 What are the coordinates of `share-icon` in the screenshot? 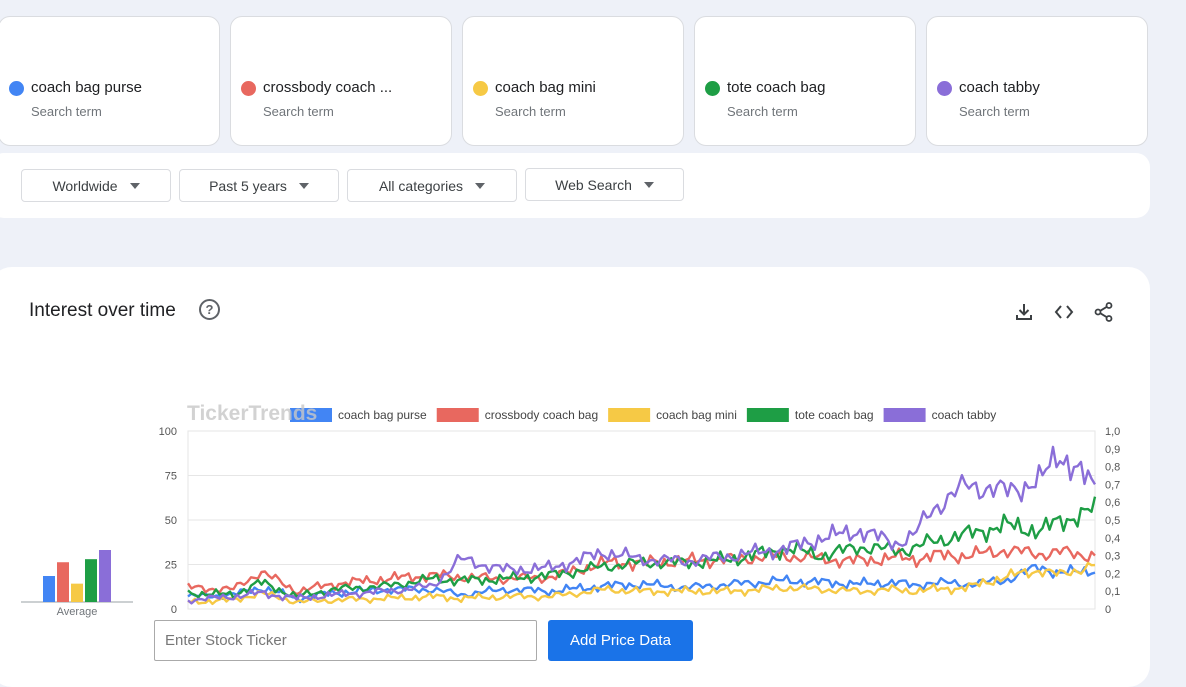 It's located at (1104, 312).